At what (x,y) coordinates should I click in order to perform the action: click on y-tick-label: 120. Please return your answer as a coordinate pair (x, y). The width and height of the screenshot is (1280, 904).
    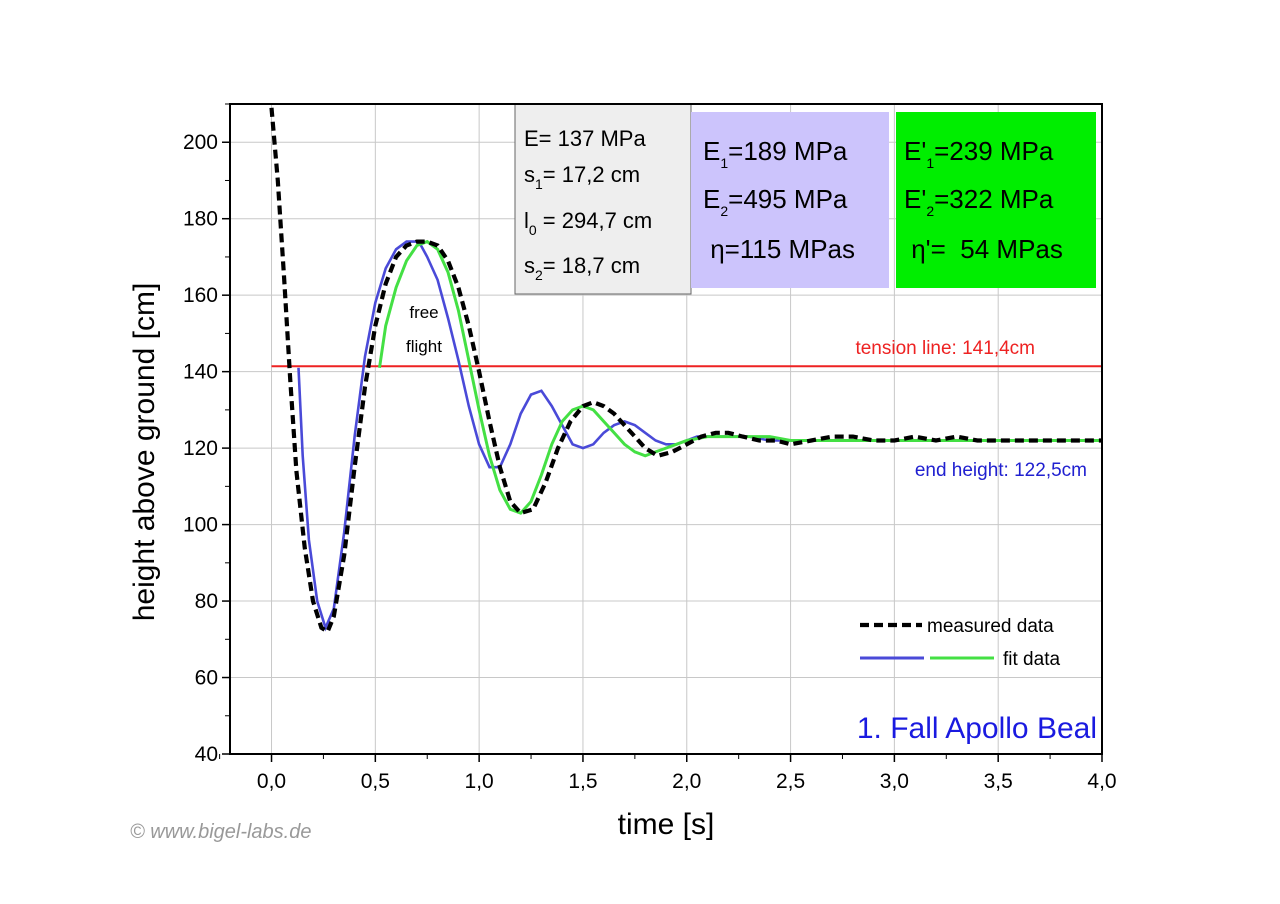
    Looking at the image, I should click on (200, 448).